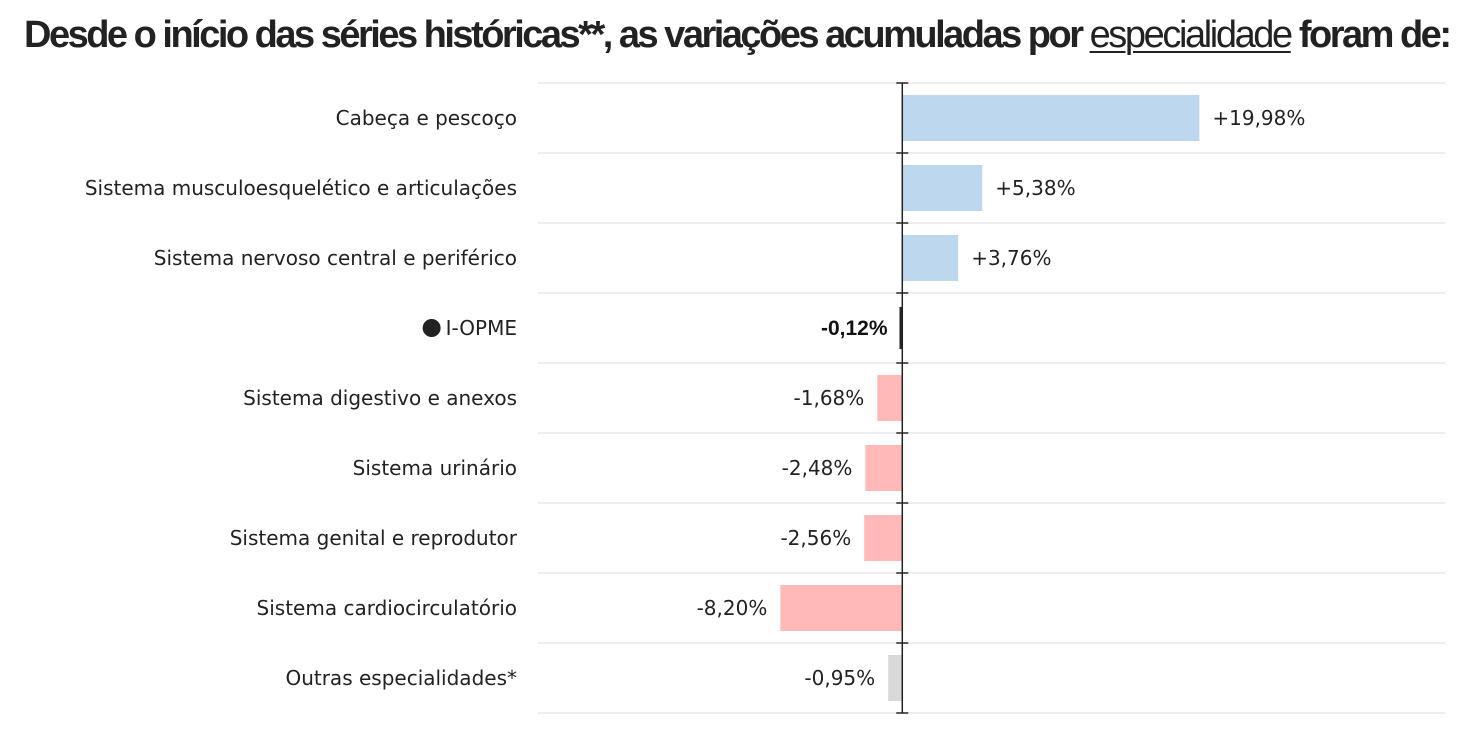 Image resolution: width=1479 pixels, height=740 pixels. What do you see at coordinates (374, 538) in the screenshot?
I see `category-label: Sistema genital e reprodutor` at bounding box center [374, 538].